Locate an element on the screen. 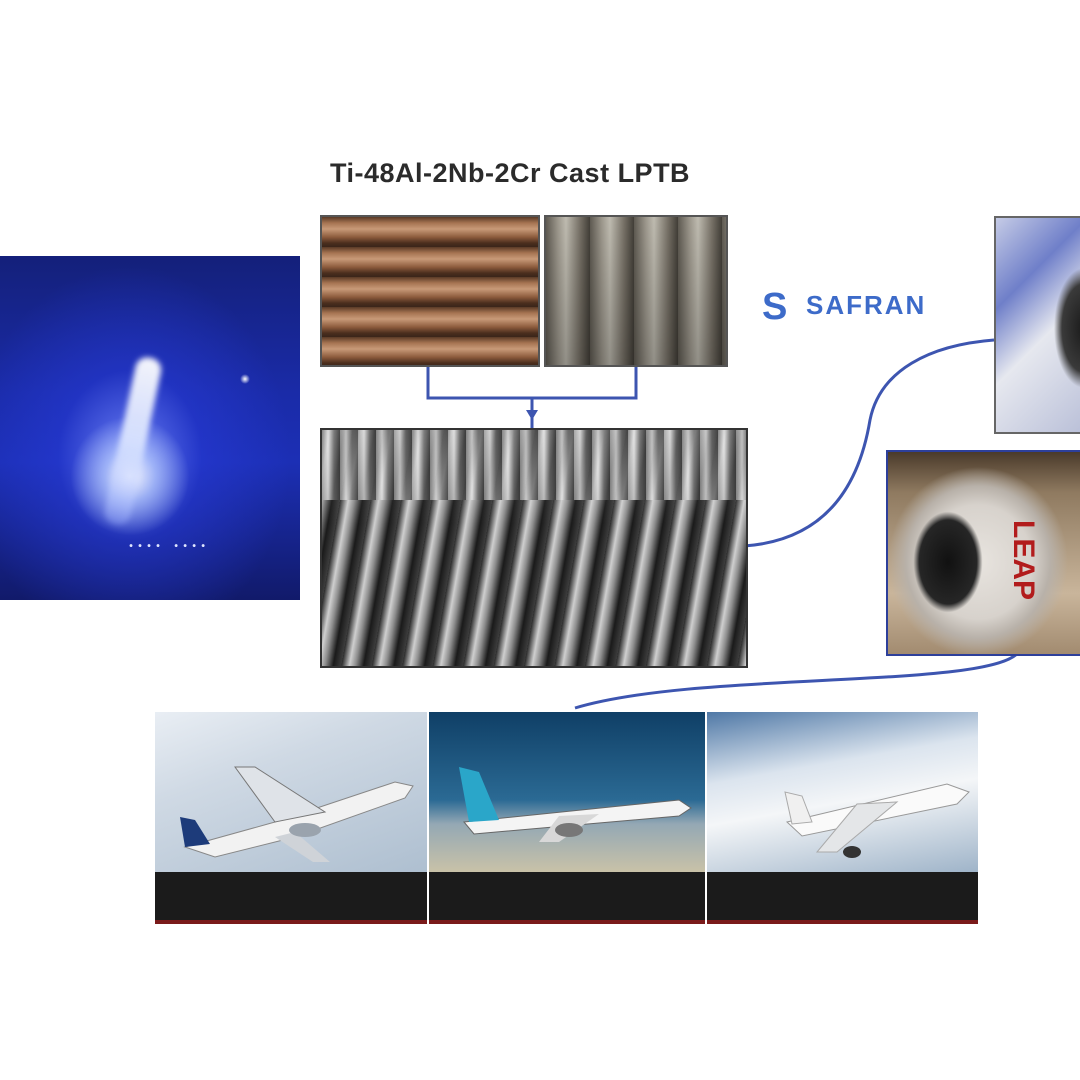 This screenshot has height=1080, width=1080. aircraft-photo-comac is located at coordinates (842, 818).